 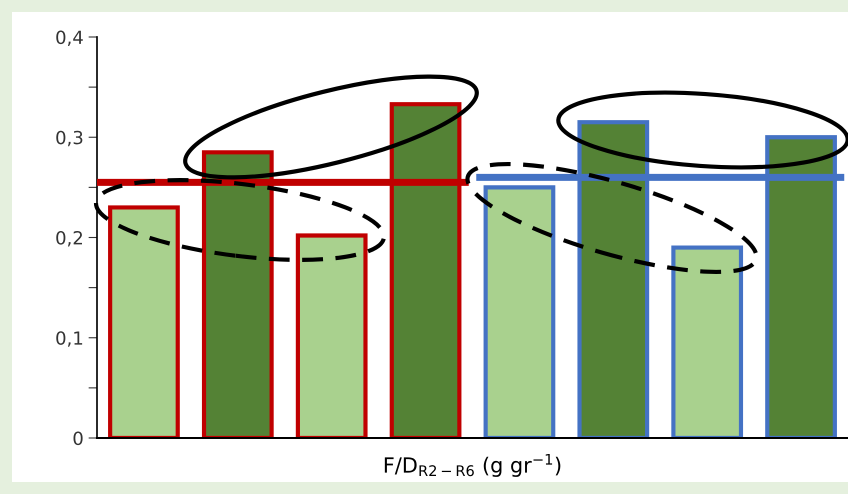 I want to click on y-tick-label: 0,1, so click(x=69, y=339).